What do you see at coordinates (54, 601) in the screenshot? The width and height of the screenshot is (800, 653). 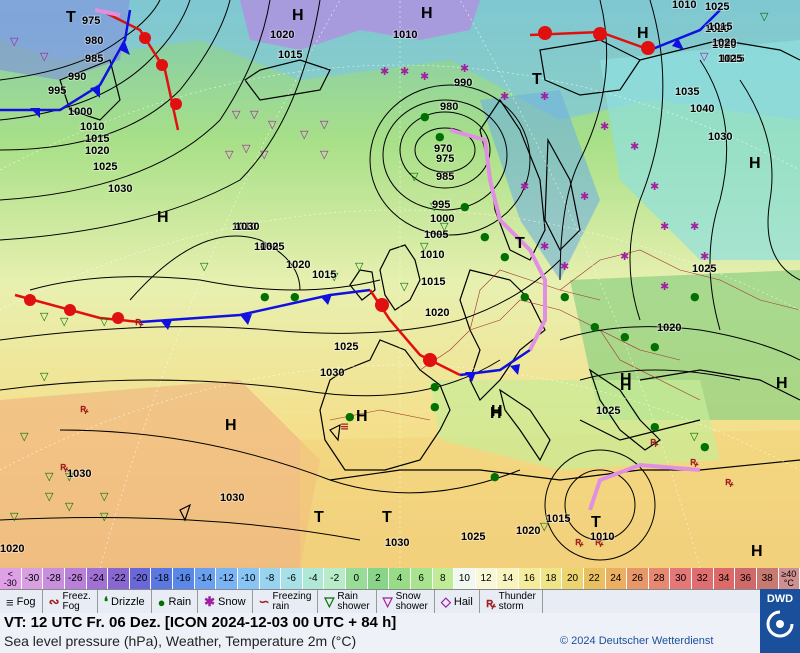 I see `legend-symbol-icon: ∾` at bounding box center [54, 601].